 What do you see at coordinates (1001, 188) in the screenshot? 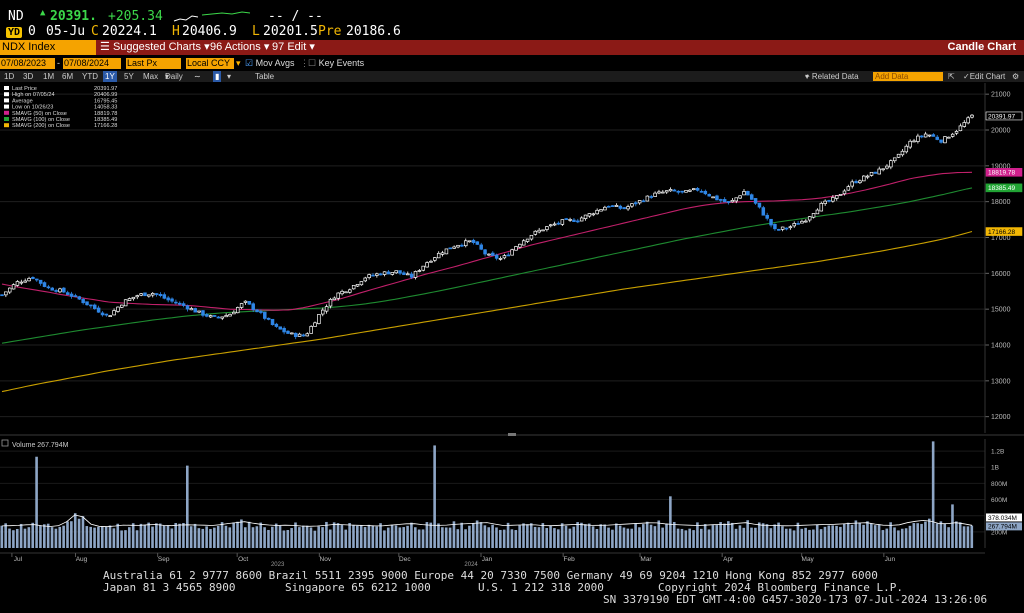
I see `price-tag-label: 18385.49` at bounding box center [1001, 188].